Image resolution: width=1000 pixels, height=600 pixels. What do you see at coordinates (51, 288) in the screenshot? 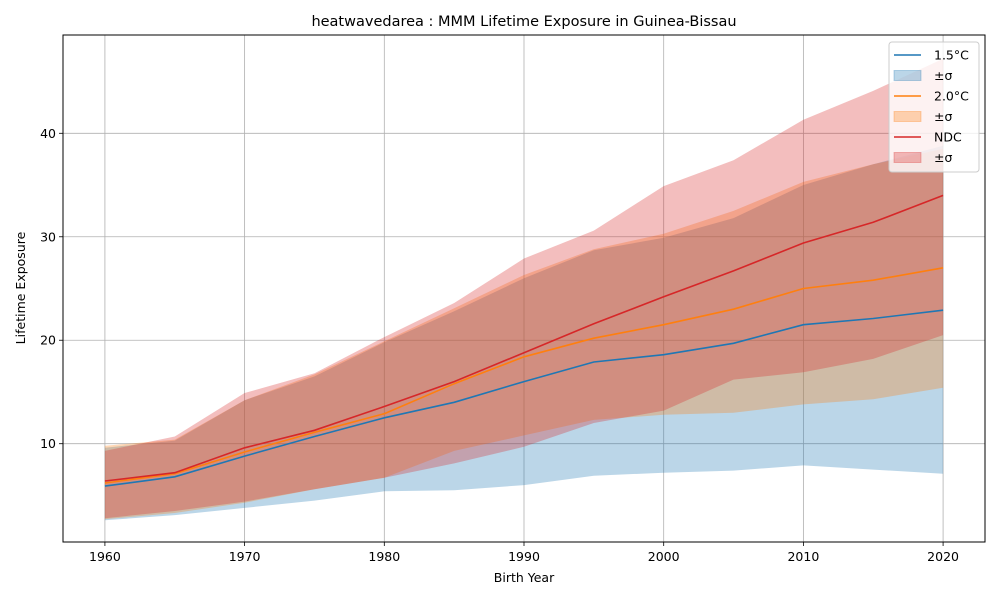
I see `y-axis-ticks: 10 20 30 40` at bounding box center [51, 288].